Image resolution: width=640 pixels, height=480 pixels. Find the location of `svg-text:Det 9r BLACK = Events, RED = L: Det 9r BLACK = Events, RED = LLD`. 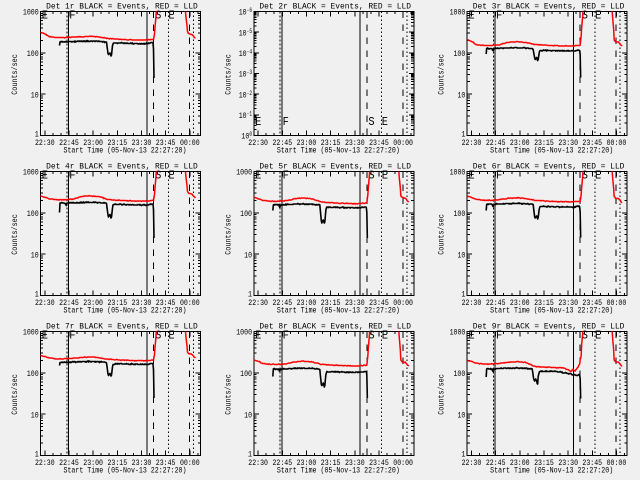

svg-text:Det 9r BLACK = Events, RED = L: Det 9r BLACK = Events, RED = LLD is located at coordinates (549, 327).